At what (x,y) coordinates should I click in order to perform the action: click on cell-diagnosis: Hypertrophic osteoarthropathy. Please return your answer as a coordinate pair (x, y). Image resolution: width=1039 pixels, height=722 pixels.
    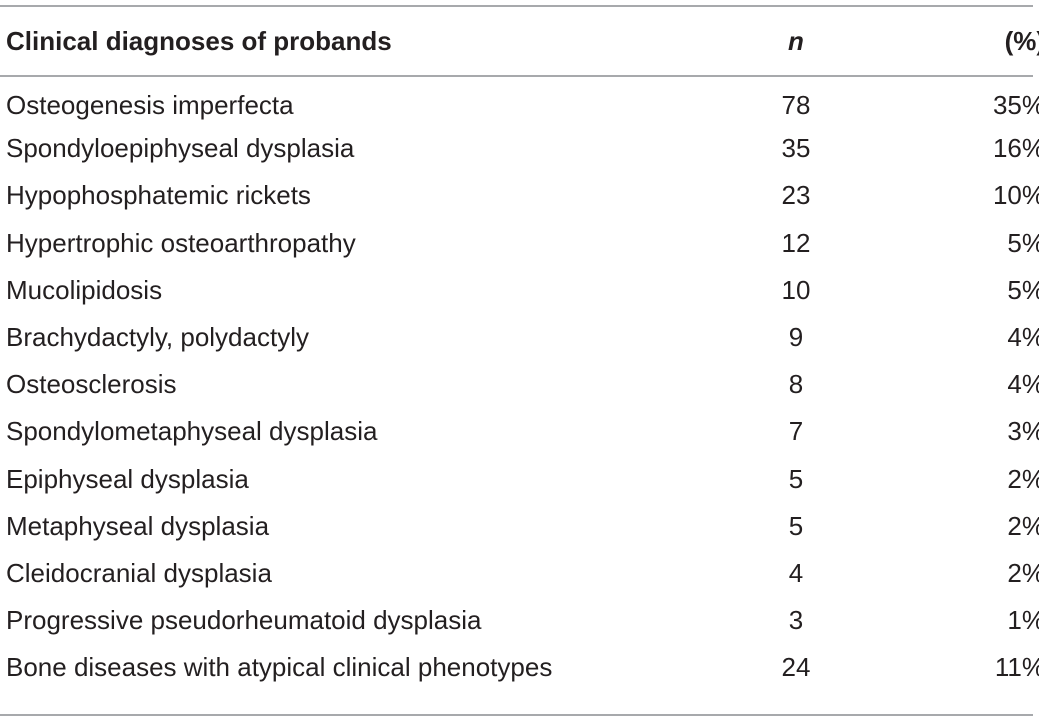
    Looking at the image, I should click on (181, 242).